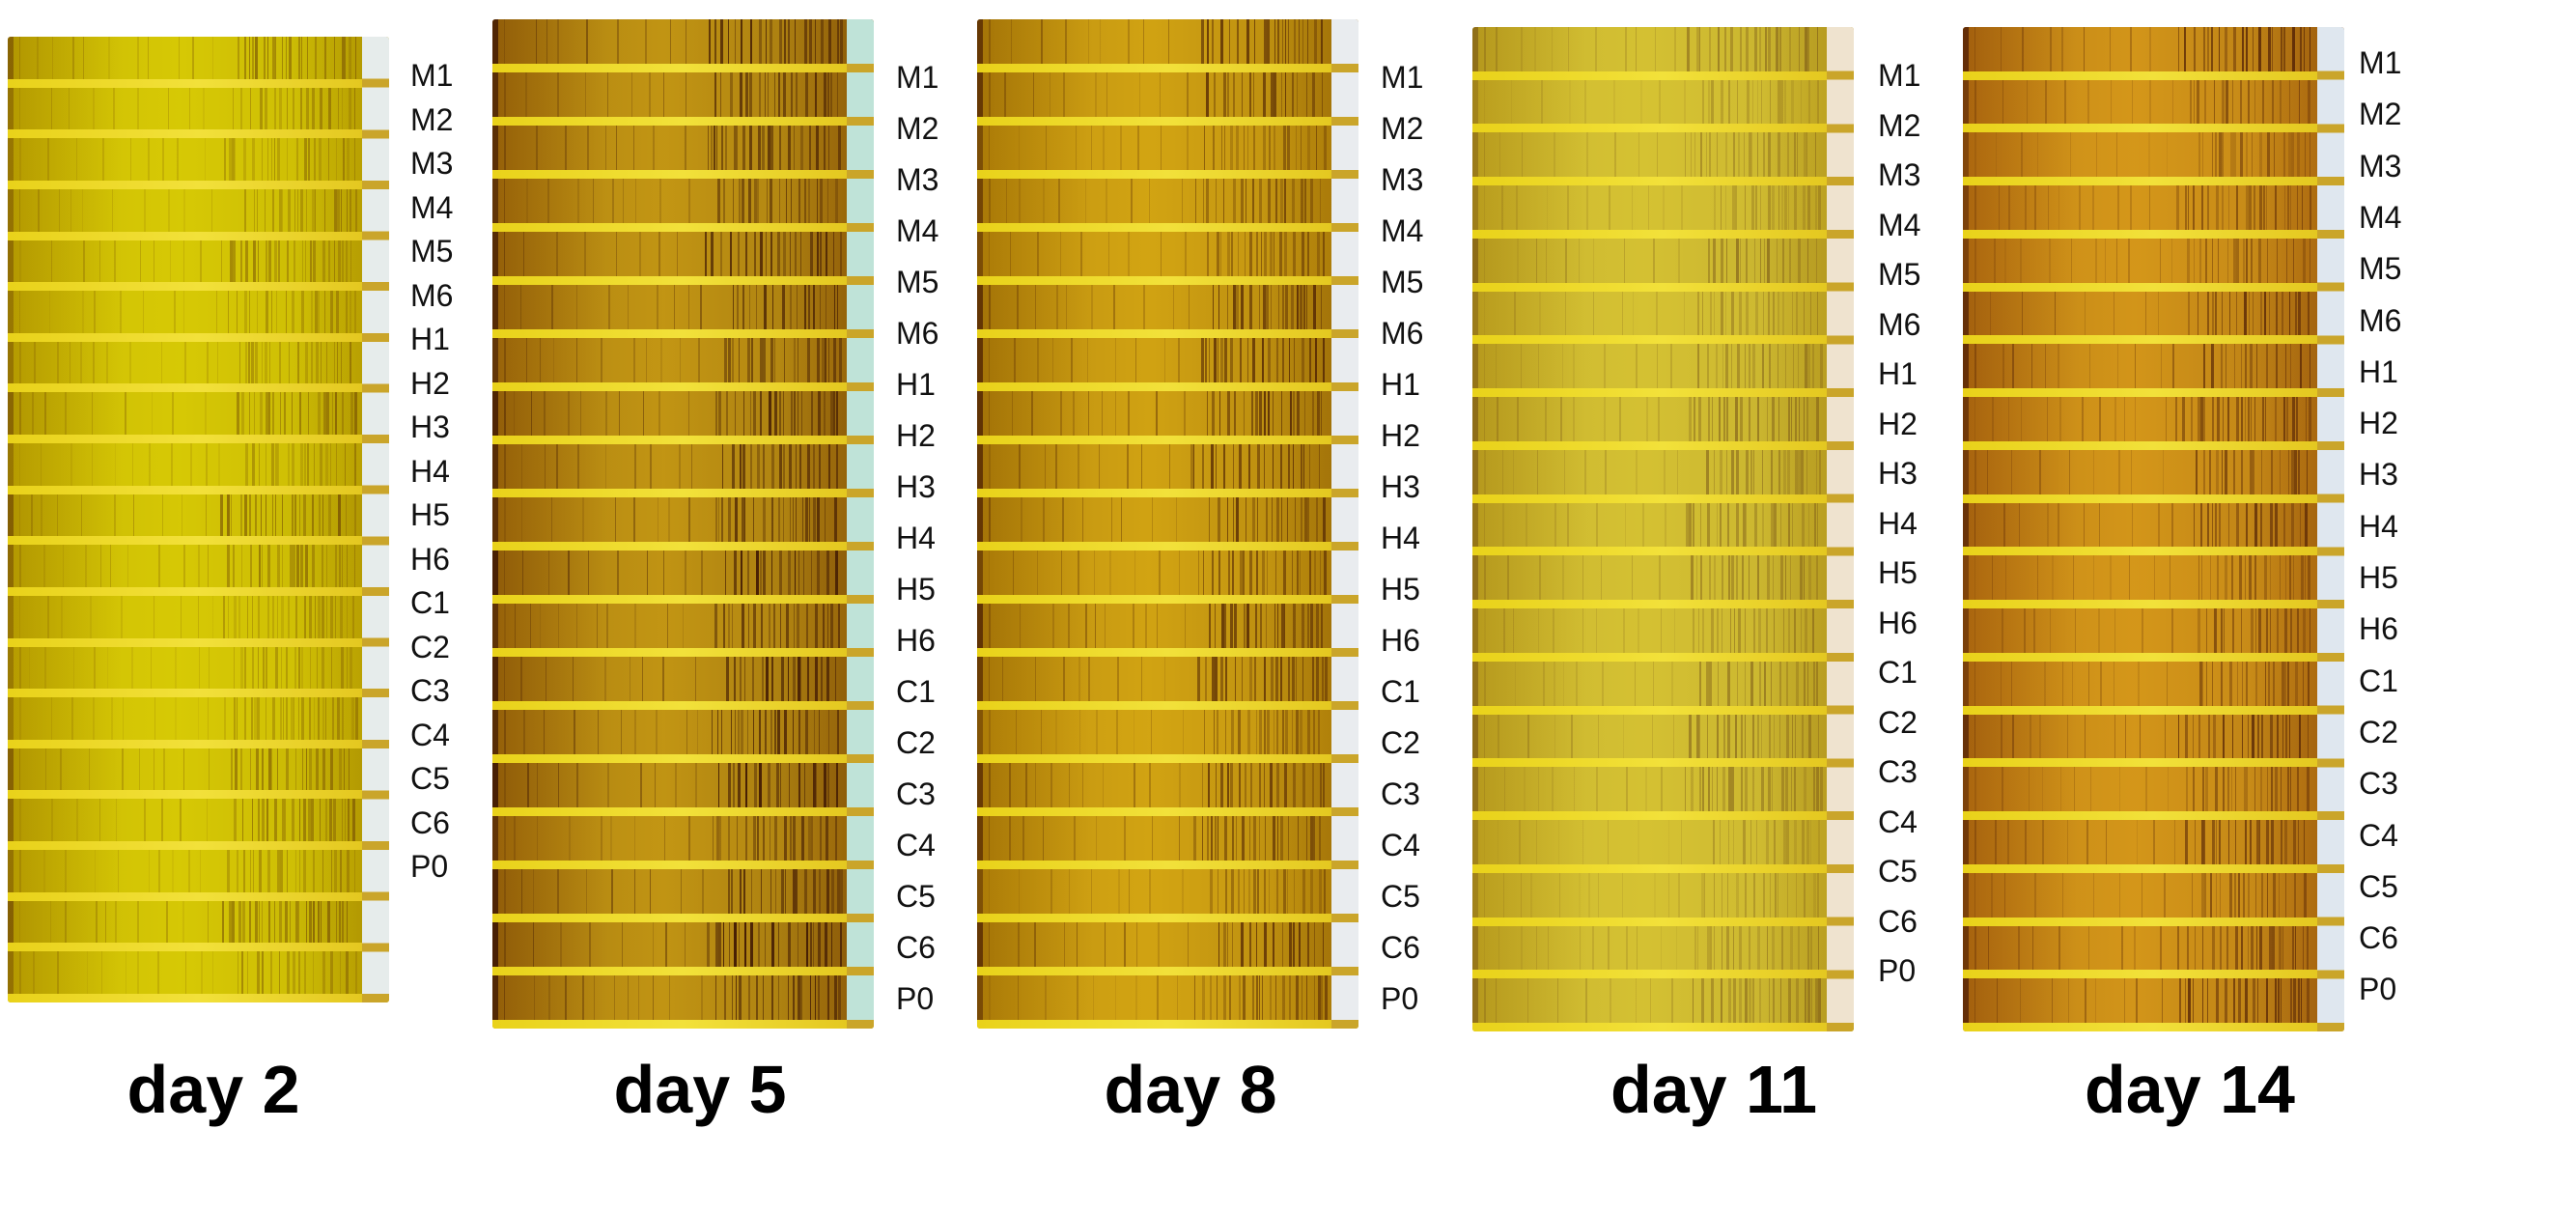 The width and height of the screenshot is (2576, 1214). Describe the element at coordinates (1191, 1089) in the screenshot. I see `day-label: day 8` at that location.